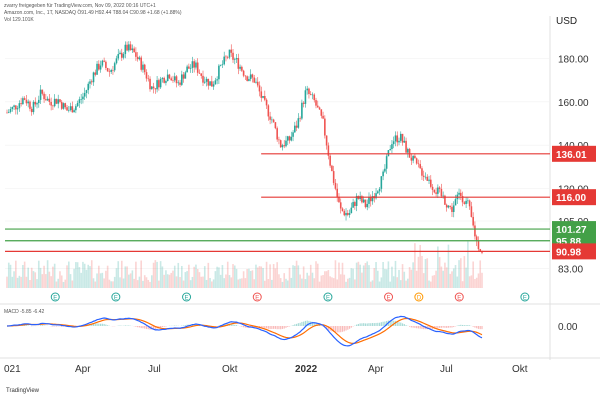  Describe the element at coordinates (568, 327) in the screenshot. I see `macd-zero-label: 0.00` at that location.